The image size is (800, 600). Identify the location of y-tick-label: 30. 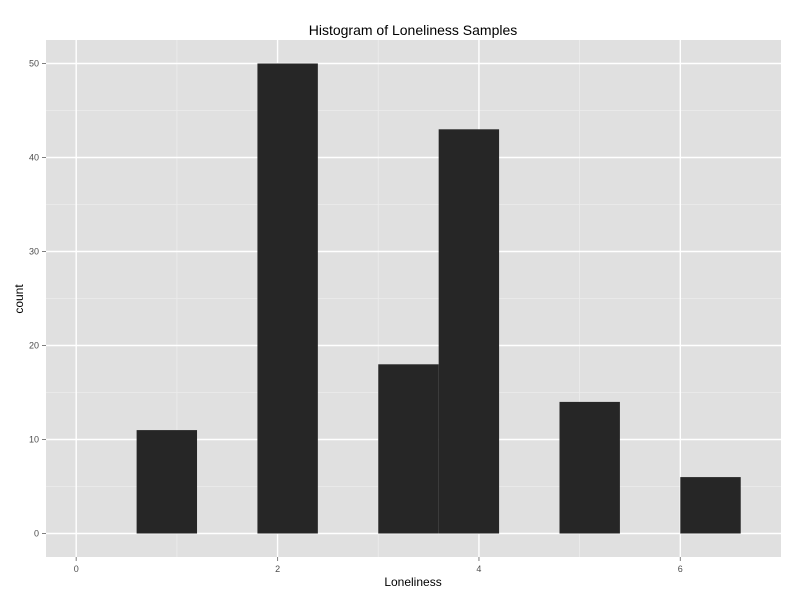
(34, 252).